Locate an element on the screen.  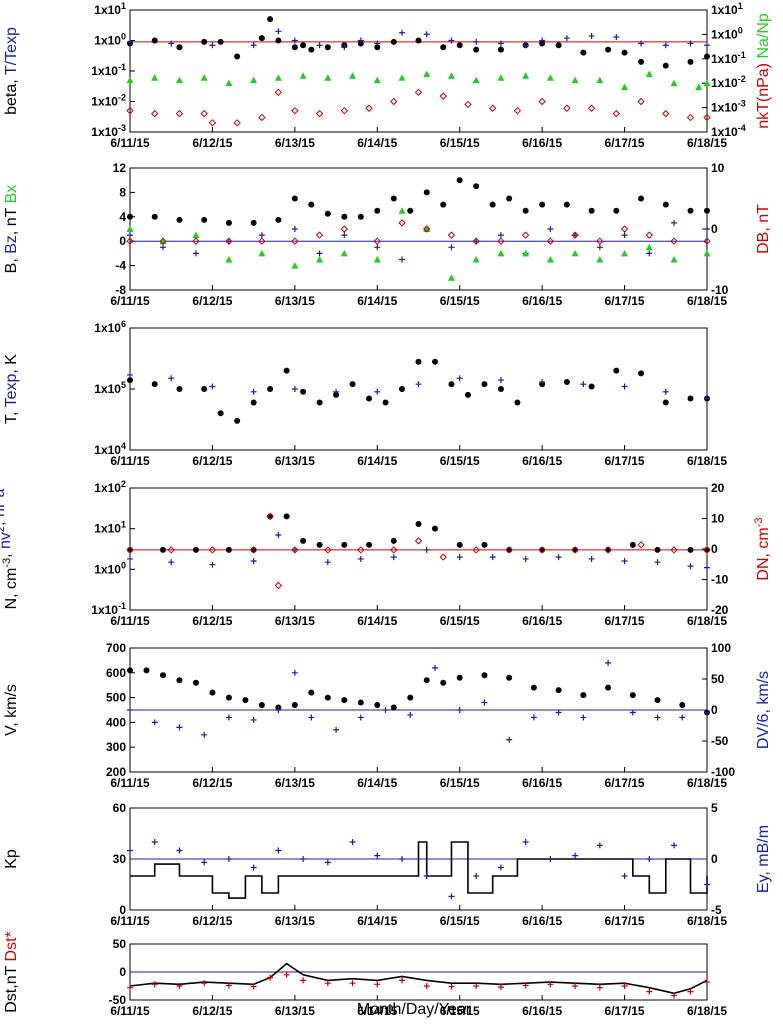
y-axis-label-N: N, cm-3, nv2, nPa is located at coordinates (10, 548).